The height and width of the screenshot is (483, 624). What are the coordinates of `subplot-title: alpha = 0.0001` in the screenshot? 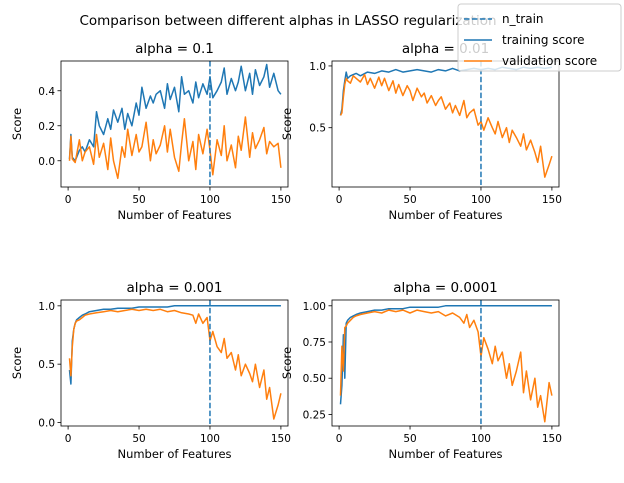 It's located at (445, 288).